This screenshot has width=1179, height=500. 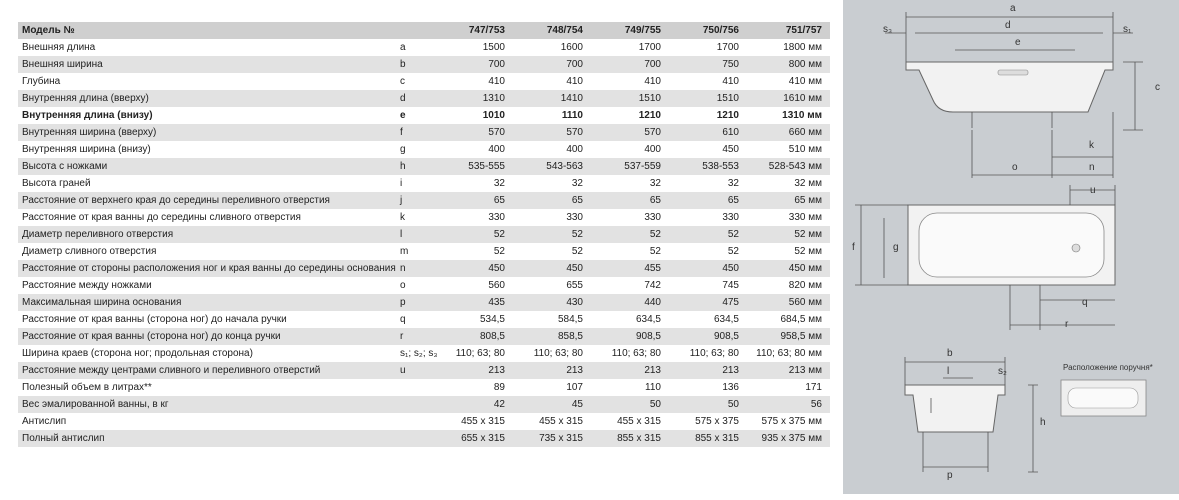 What do you see at coordinates (985, 257) in the screenshot?
I see `top-view` at bounding box center [985, 257].